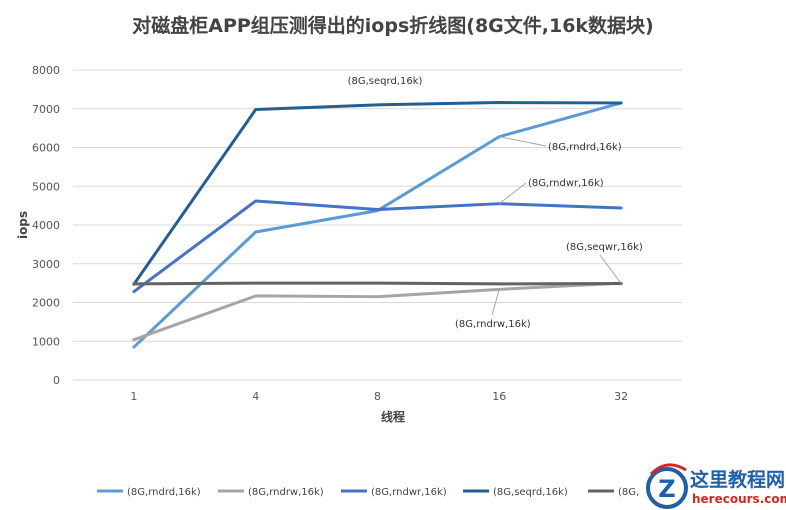  I want to click on y-tick-label: 6000, so click(46, 148).